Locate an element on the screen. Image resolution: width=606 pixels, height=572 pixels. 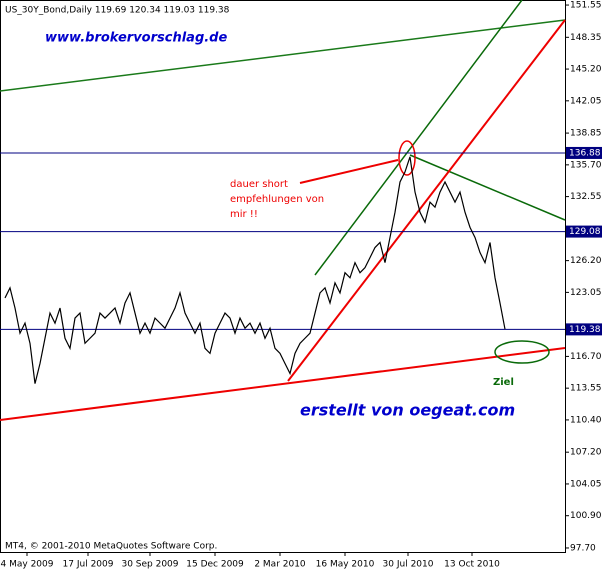
y-tick-label: 145.20 is located at coordinates (586, 70).